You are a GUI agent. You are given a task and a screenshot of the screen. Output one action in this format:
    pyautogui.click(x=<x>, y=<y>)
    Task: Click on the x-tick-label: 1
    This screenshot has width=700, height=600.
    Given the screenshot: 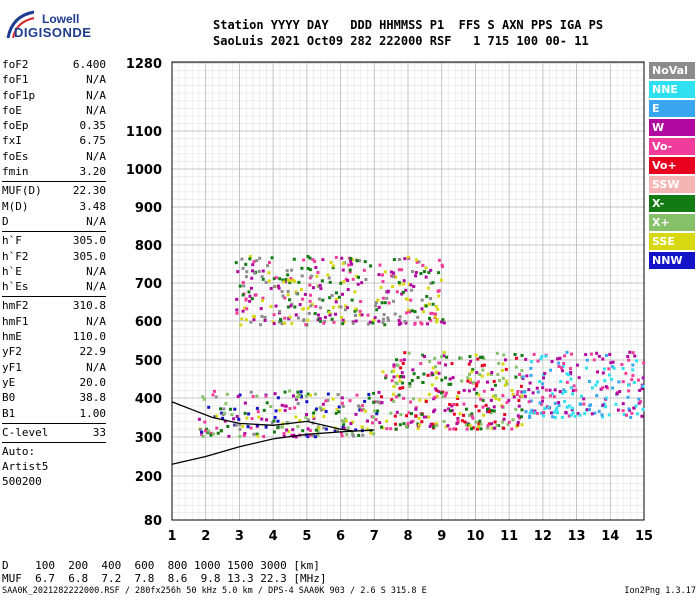 What is the action you would take?
    pyautogui.click(x=171, y=536)
    